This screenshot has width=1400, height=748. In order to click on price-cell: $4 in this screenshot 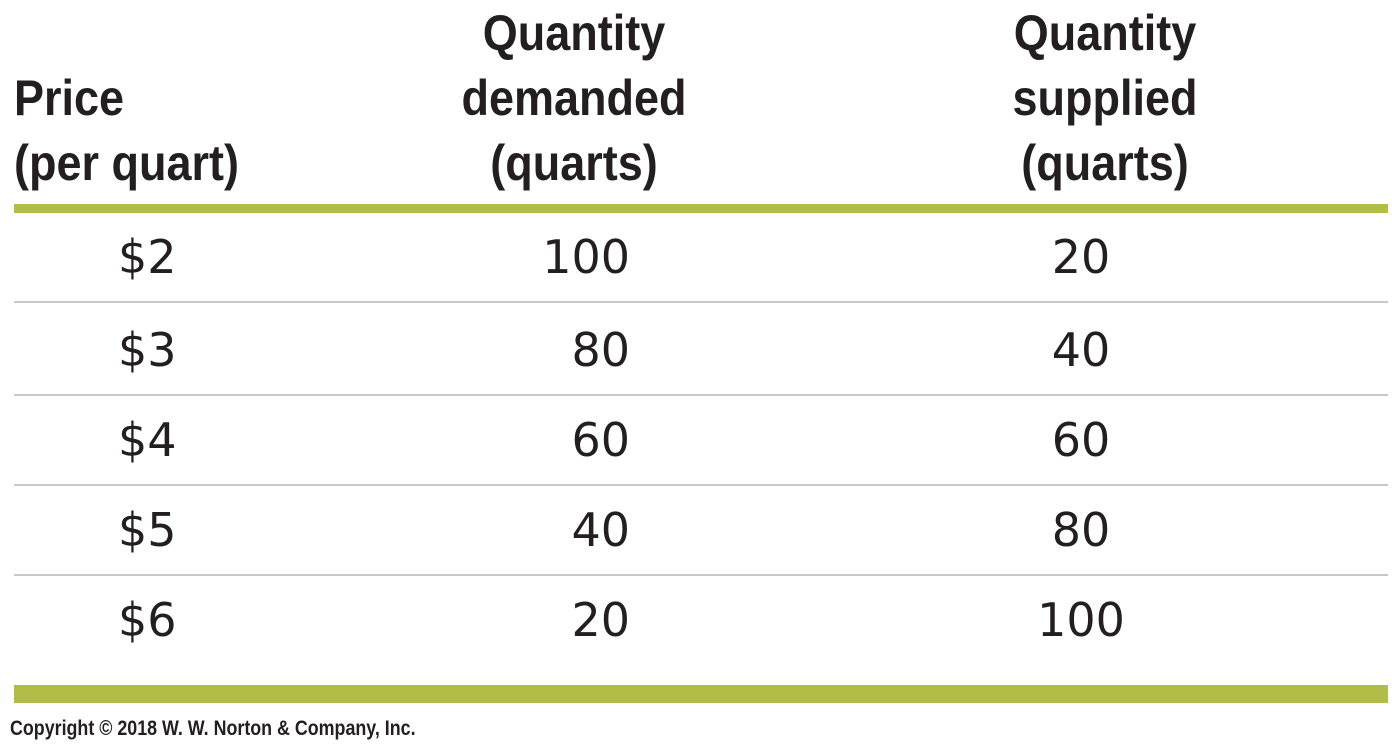, I will do `click(147, 440)`.